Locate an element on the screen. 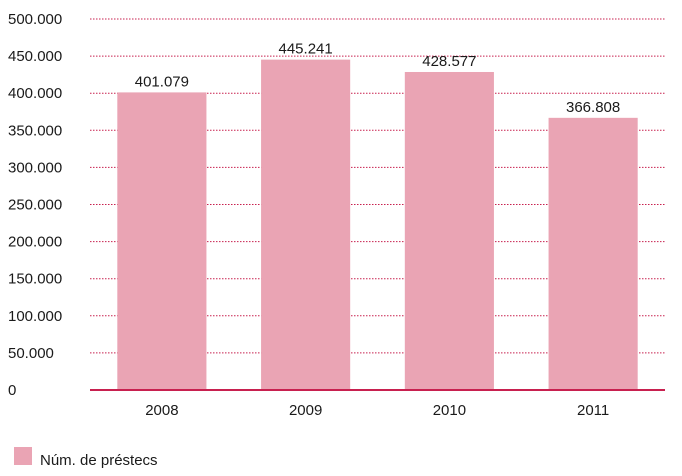  legend-swatch is located at coordinates (23, 456).